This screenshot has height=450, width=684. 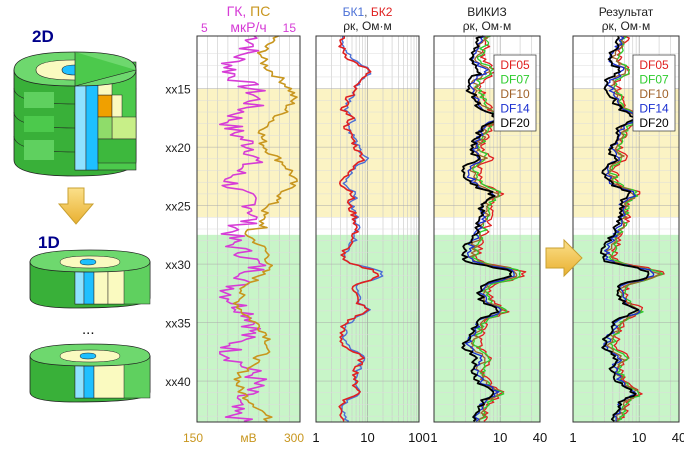 I want to click on gk-min-label: 5, so click(x=204, y=28).